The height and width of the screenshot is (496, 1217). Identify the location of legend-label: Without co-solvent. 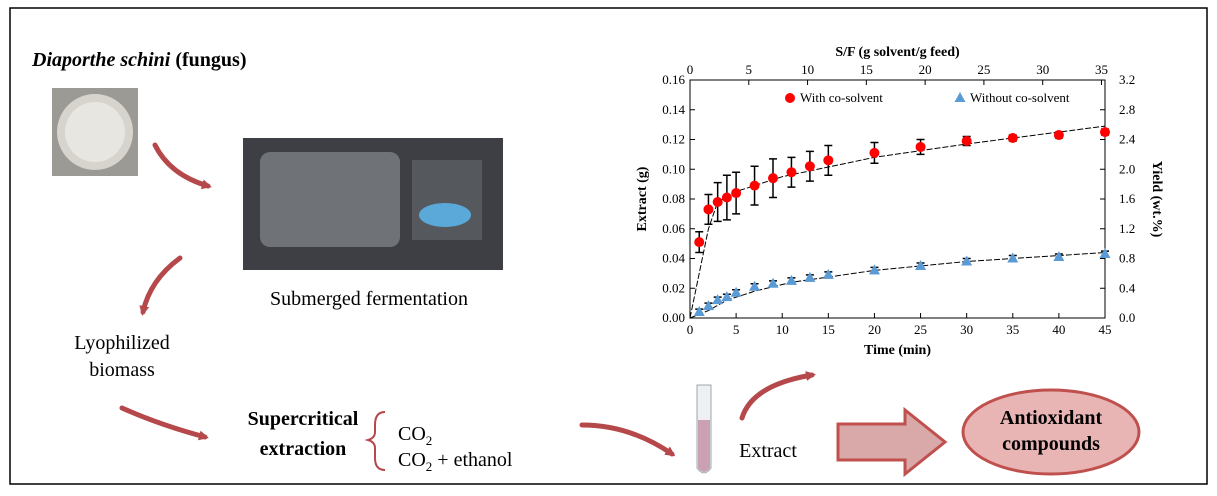
(1020, 97).